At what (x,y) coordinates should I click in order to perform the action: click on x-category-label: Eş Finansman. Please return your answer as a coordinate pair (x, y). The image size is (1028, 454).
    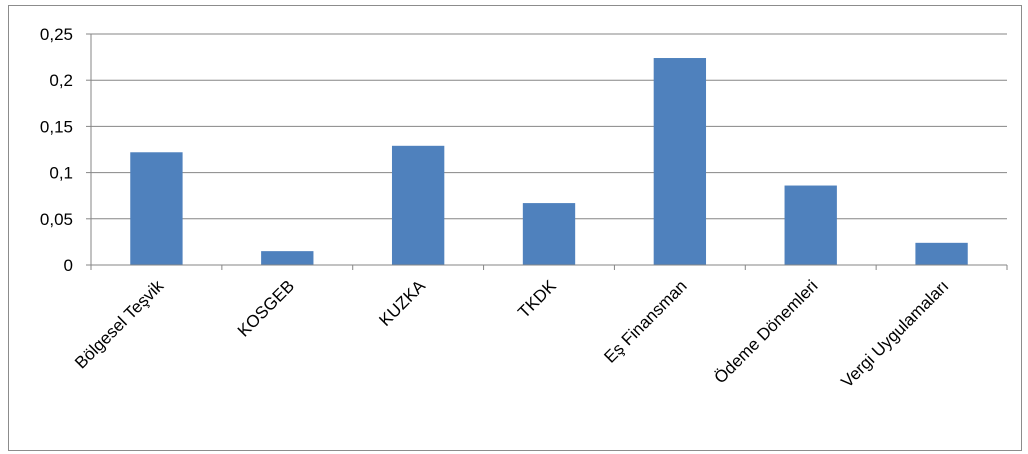
    Looking at the image, I should click on (645, 321).